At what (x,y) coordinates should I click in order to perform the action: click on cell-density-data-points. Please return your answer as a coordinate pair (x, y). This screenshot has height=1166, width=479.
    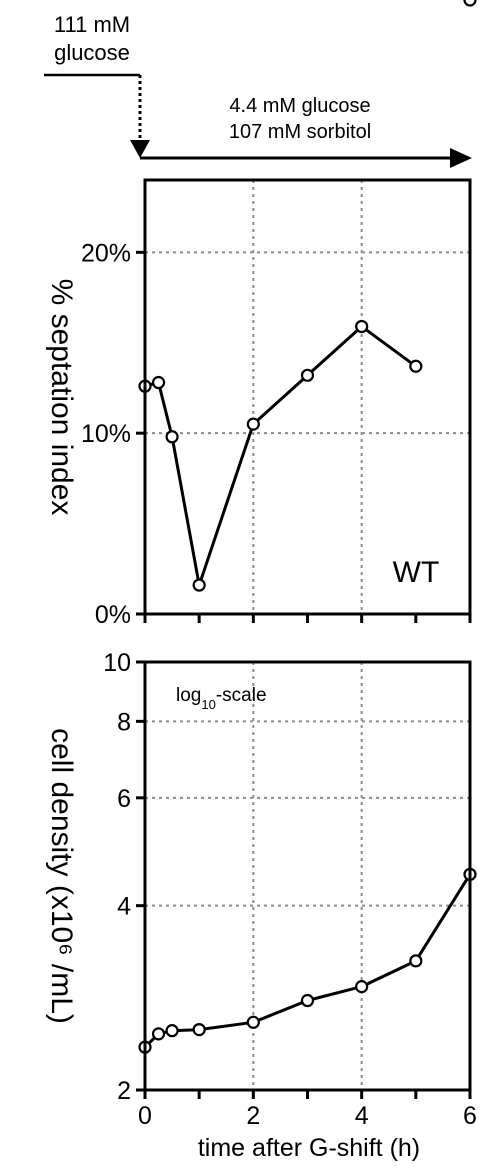
    Looking at the image, I should click on (307, 960).